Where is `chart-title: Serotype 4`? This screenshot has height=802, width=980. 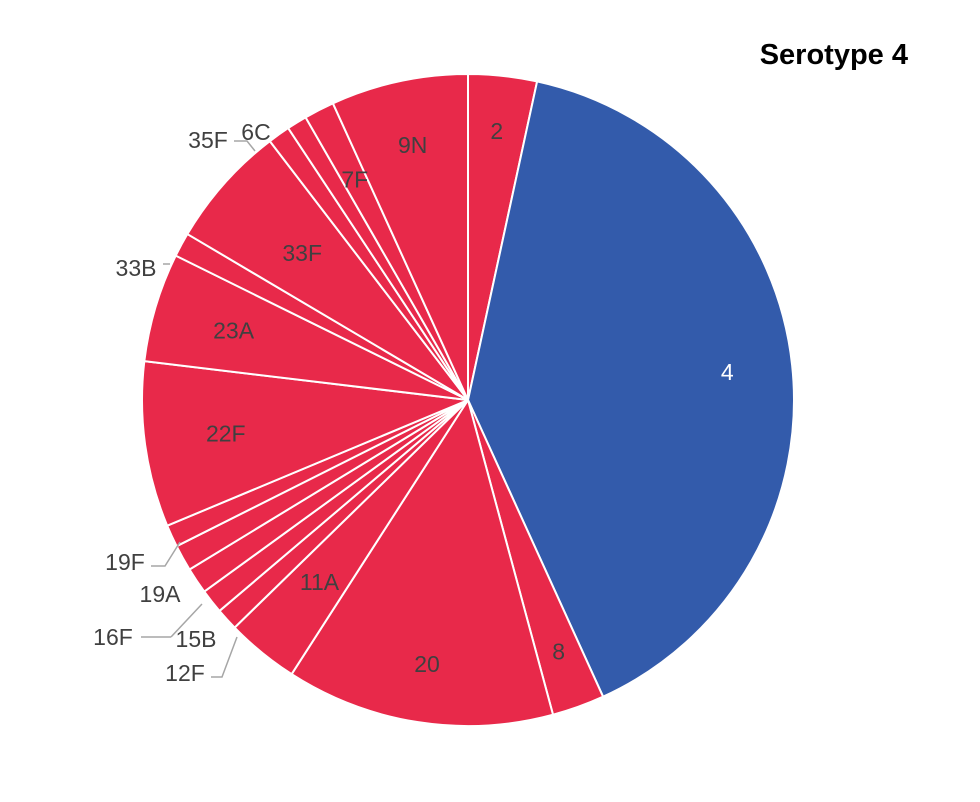
chart-title: Serotype 4 is located at coordinates (834, 55).